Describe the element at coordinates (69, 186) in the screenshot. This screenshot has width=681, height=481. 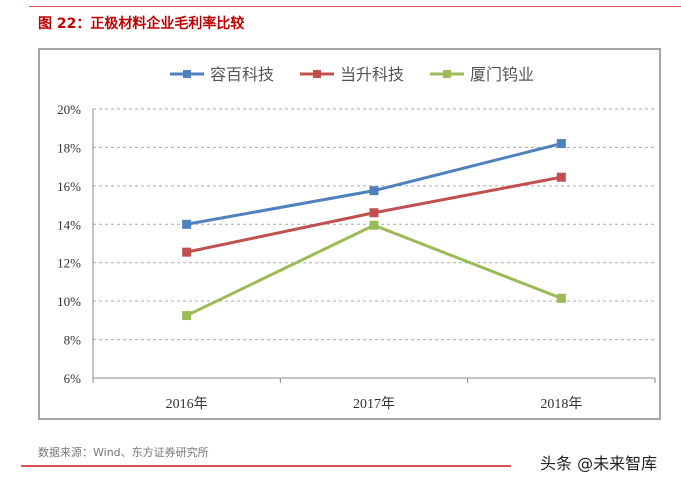
I see `y-tick-label: 16%` at that location.